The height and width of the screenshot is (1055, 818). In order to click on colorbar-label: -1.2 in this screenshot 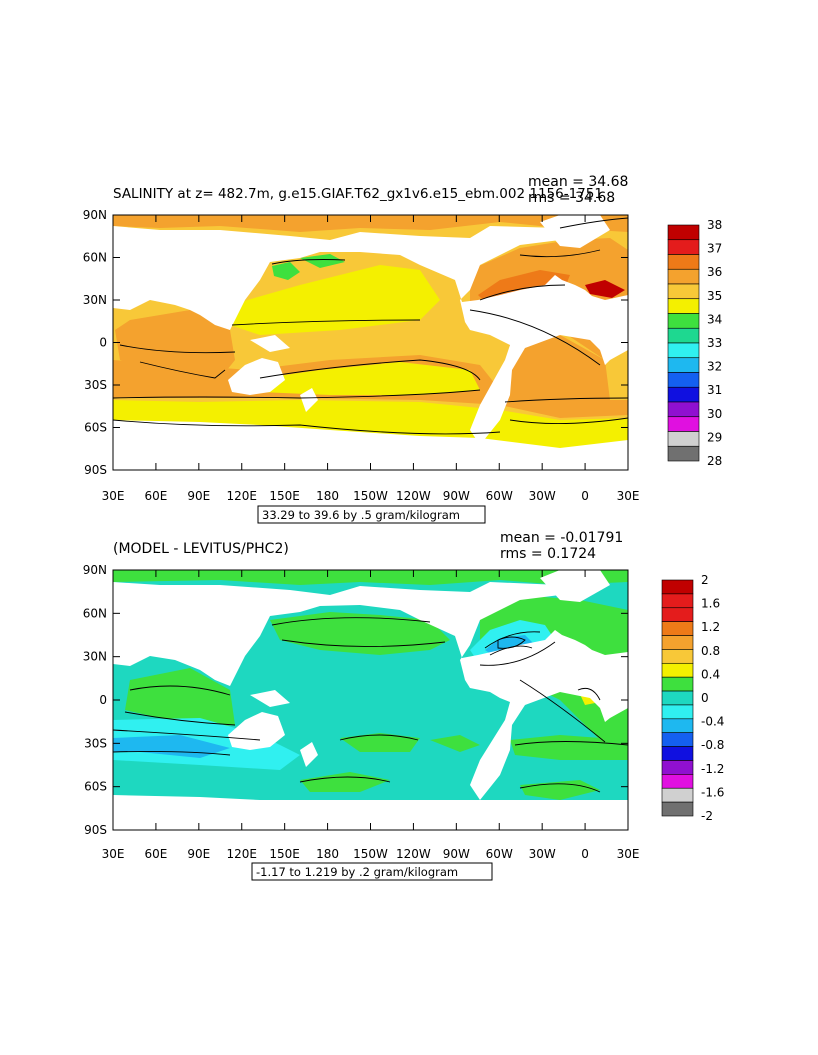, I will do `click(712, 769)`.